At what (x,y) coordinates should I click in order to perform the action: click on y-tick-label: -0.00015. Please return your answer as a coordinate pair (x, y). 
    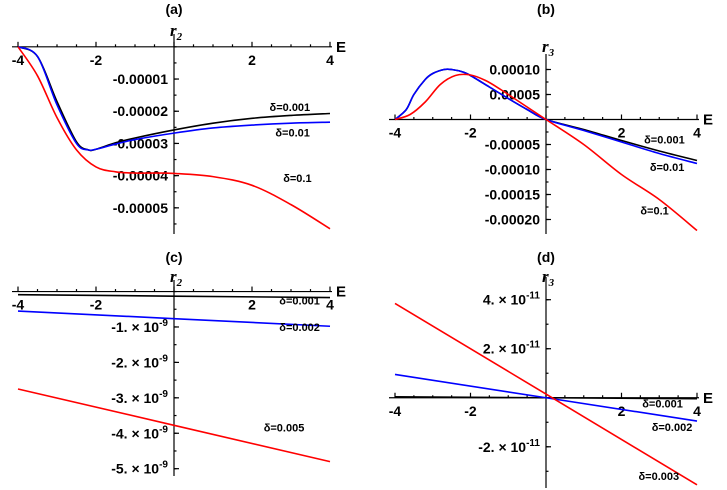
    Looking at the image, I should click on (512, 195).